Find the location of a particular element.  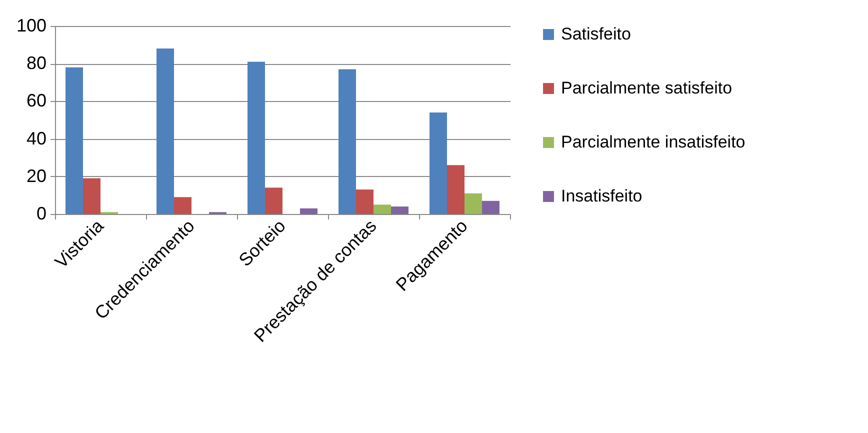

y-tick-label: 60 is located at coordinates (36, 100).